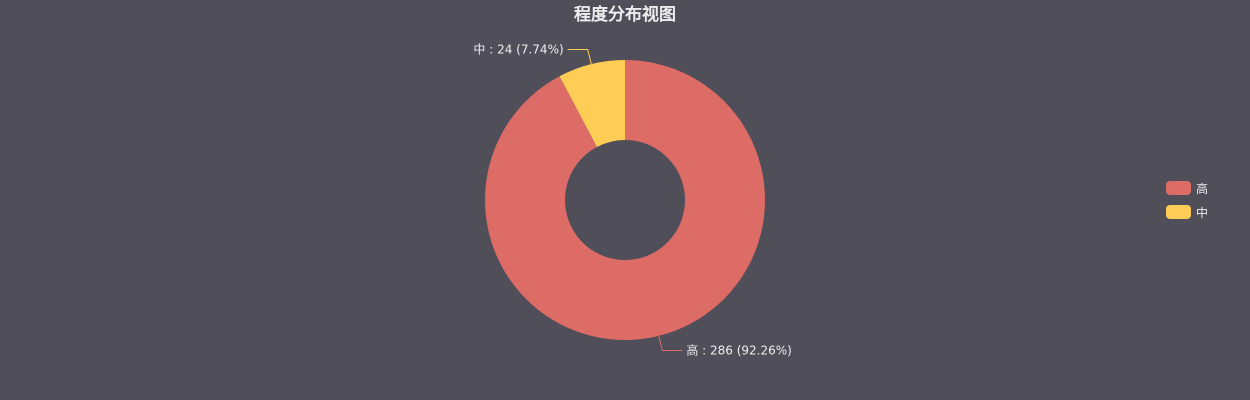 The image size is (1250, 400). I want to click on legend-label-high: 高, so click(1202, 188).